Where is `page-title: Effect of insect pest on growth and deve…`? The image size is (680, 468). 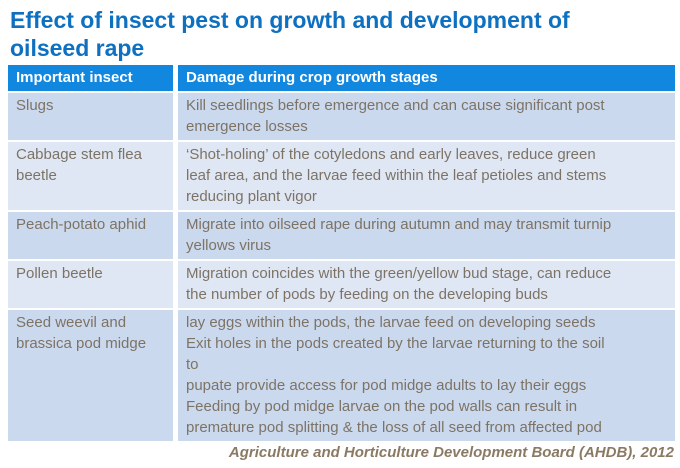
page-title: Effect of insect pest on growth and deve… is located at coordinates (290, 34).